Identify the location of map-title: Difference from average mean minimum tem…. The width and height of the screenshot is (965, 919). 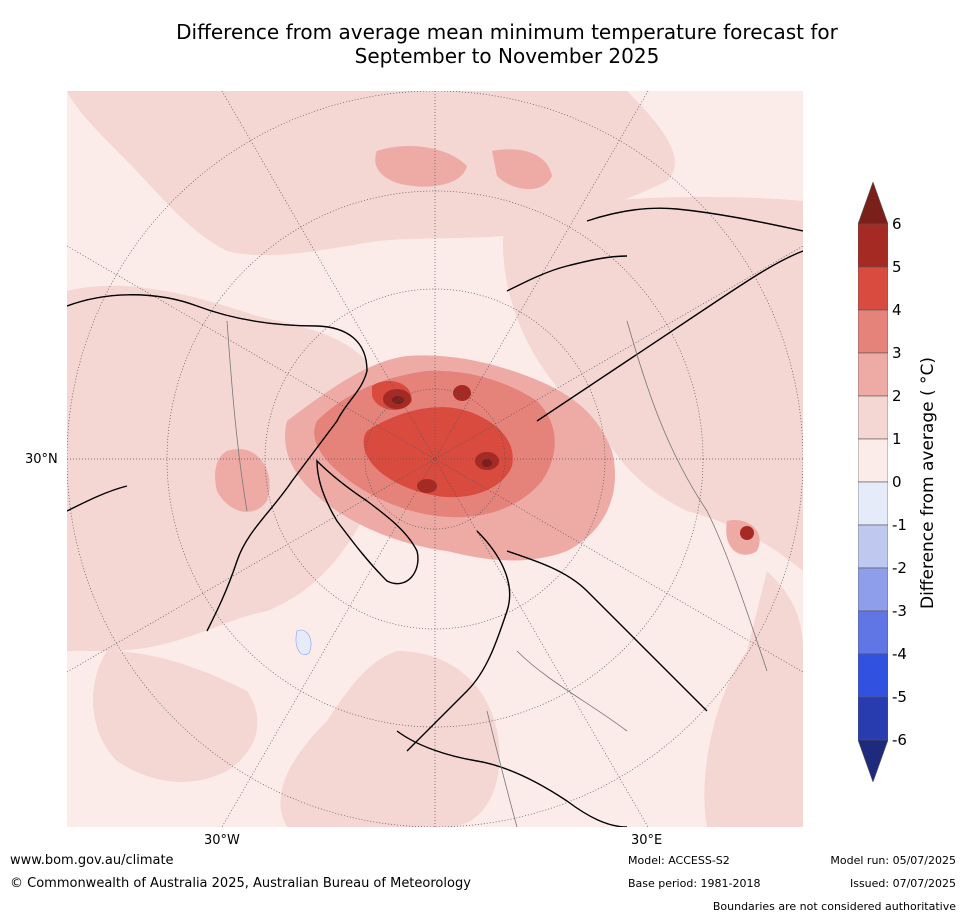
(482, 44).